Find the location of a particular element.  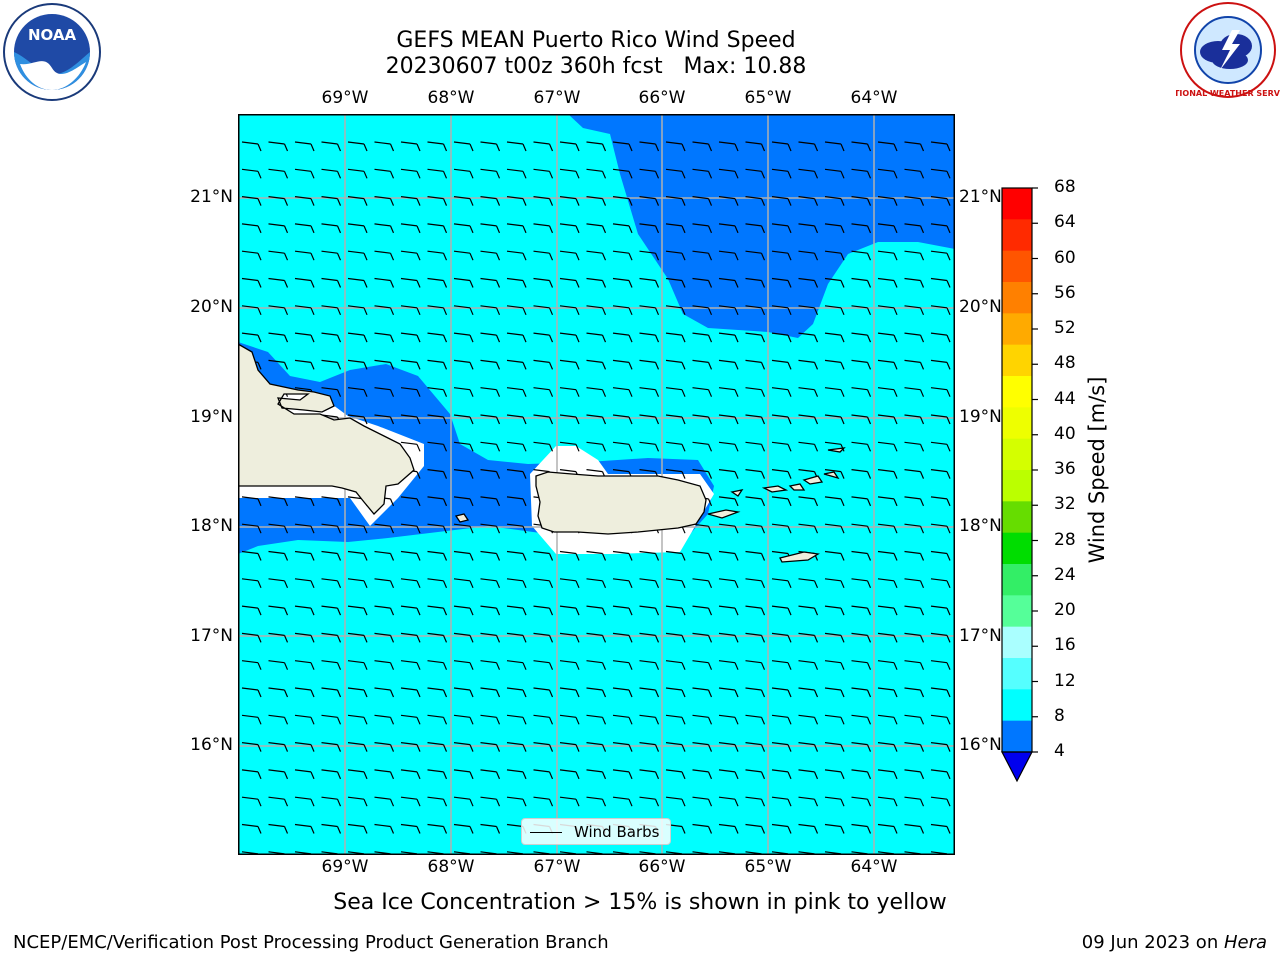

colorbar-tick-label: 44 is located at coordinates (1065, 398).